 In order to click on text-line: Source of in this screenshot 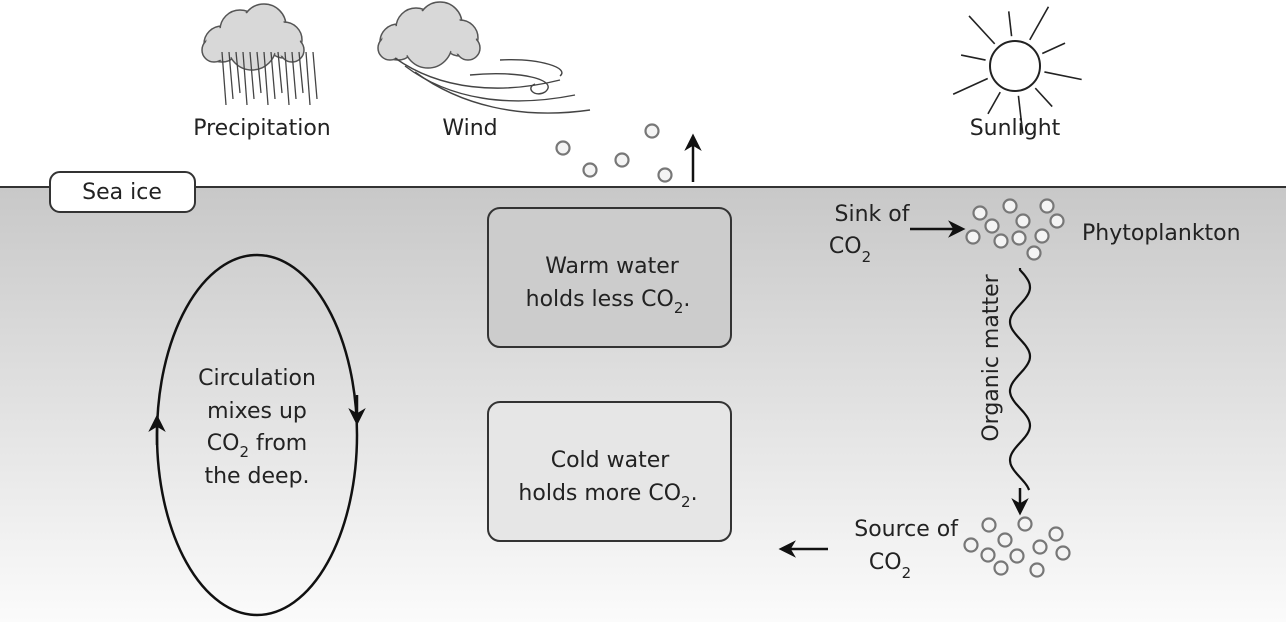, I will do `click(906, 529)`.